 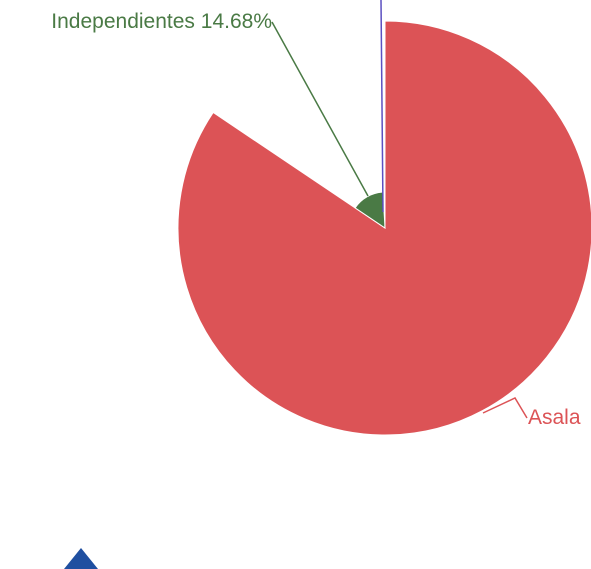 I want to click on slice-value: 14.68%, so click(x=236, y=21).